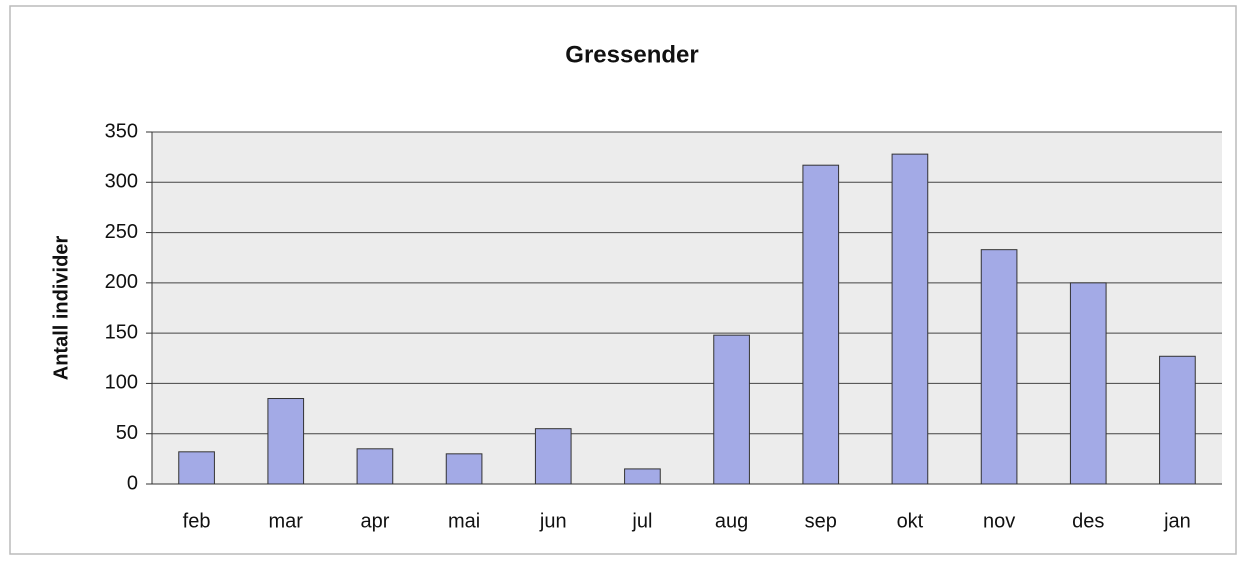 The height and width of the screenshot is (569, 1244). Describe the element at coordinates (286, 521) in the screenshot. I see `x-tick-label: mar` at that location.